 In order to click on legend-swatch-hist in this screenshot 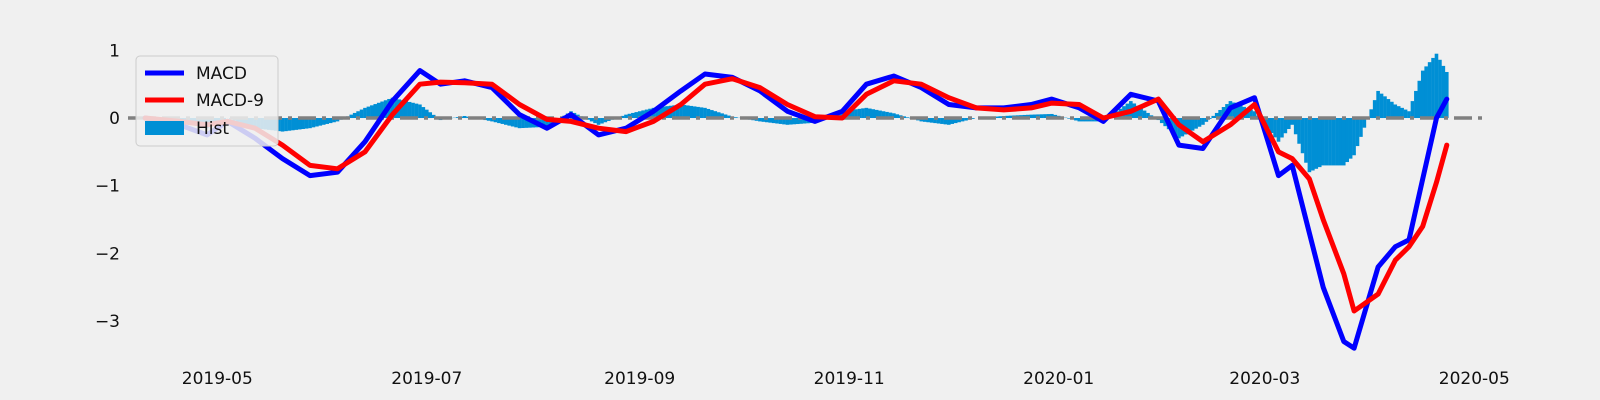, I will do `click(164, 128)`.